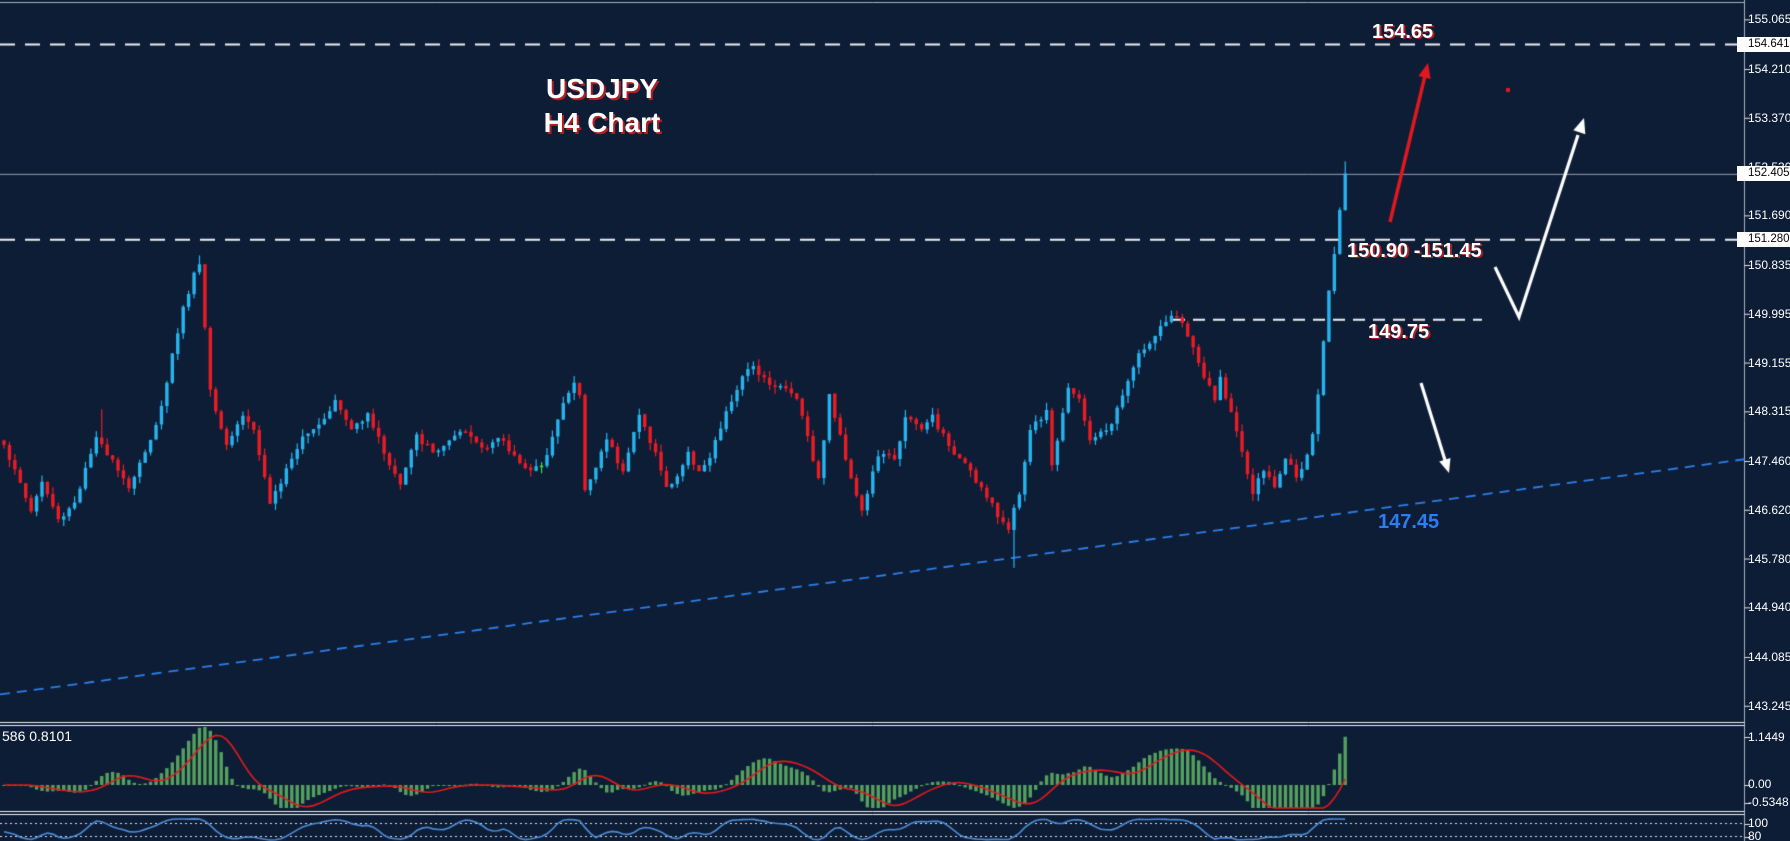  I want to click on axis-highlight-resistance: 154.641, so click(1763, 44).